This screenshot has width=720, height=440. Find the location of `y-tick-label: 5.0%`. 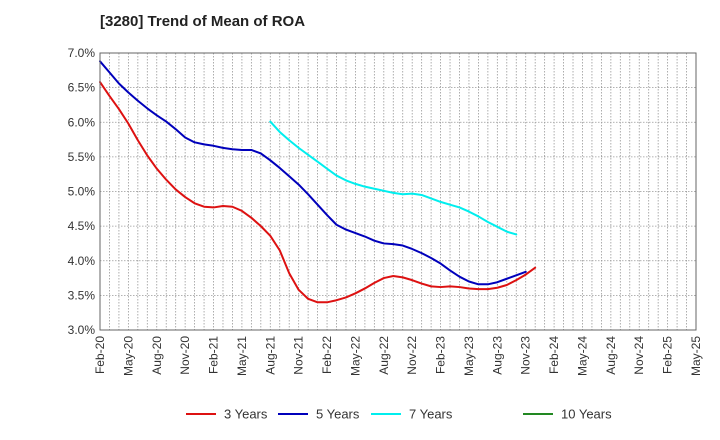

y-tick-label: 5.0% is located at coordinates (82, 192).